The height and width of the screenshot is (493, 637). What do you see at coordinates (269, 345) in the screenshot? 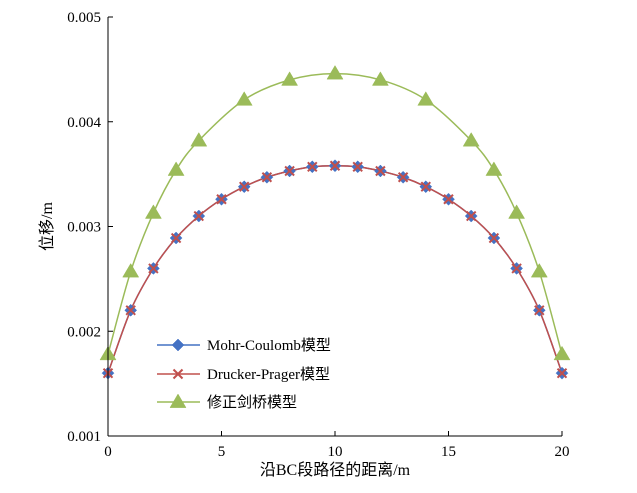
I see `legend-label: Mohr-Coulomb模型` at bounding box center [269, 345].